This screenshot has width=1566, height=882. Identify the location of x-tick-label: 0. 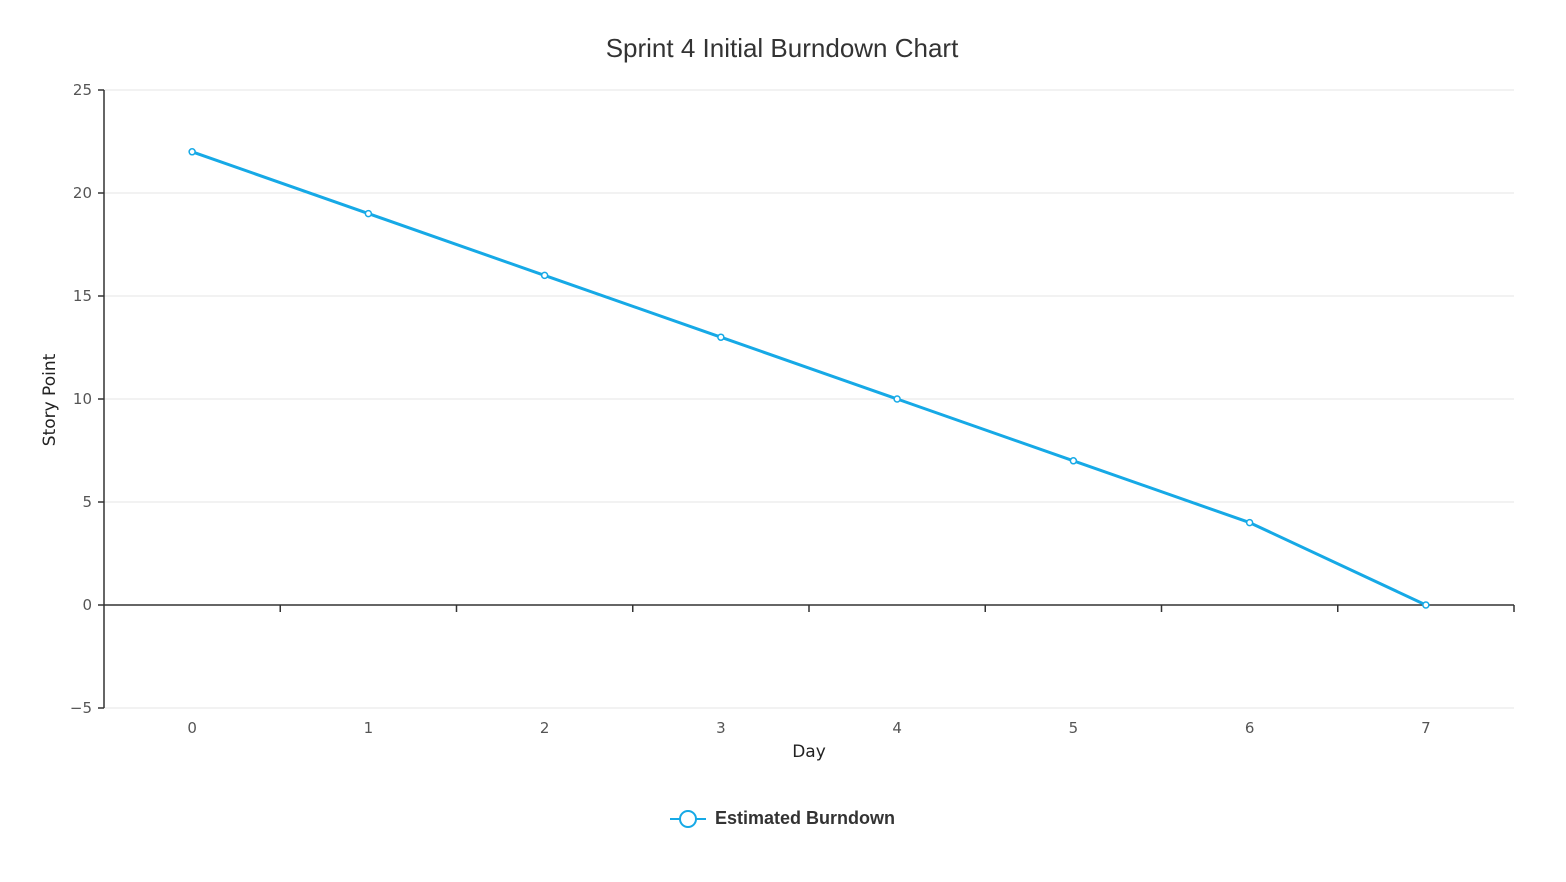
(192, 728).